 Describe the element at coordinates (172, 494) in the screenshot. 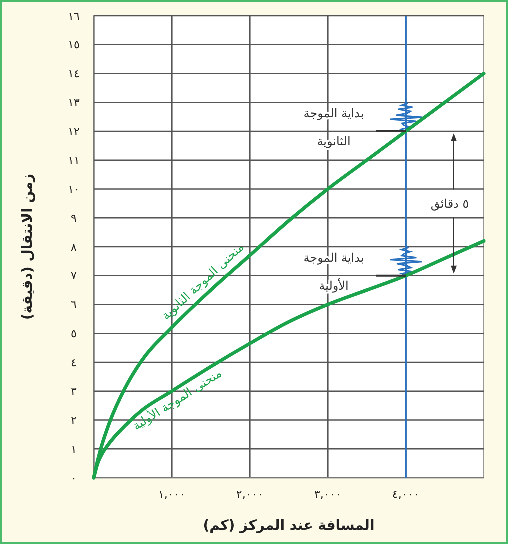

I see `x-tick-label: ١,٠٠٠` at that location.